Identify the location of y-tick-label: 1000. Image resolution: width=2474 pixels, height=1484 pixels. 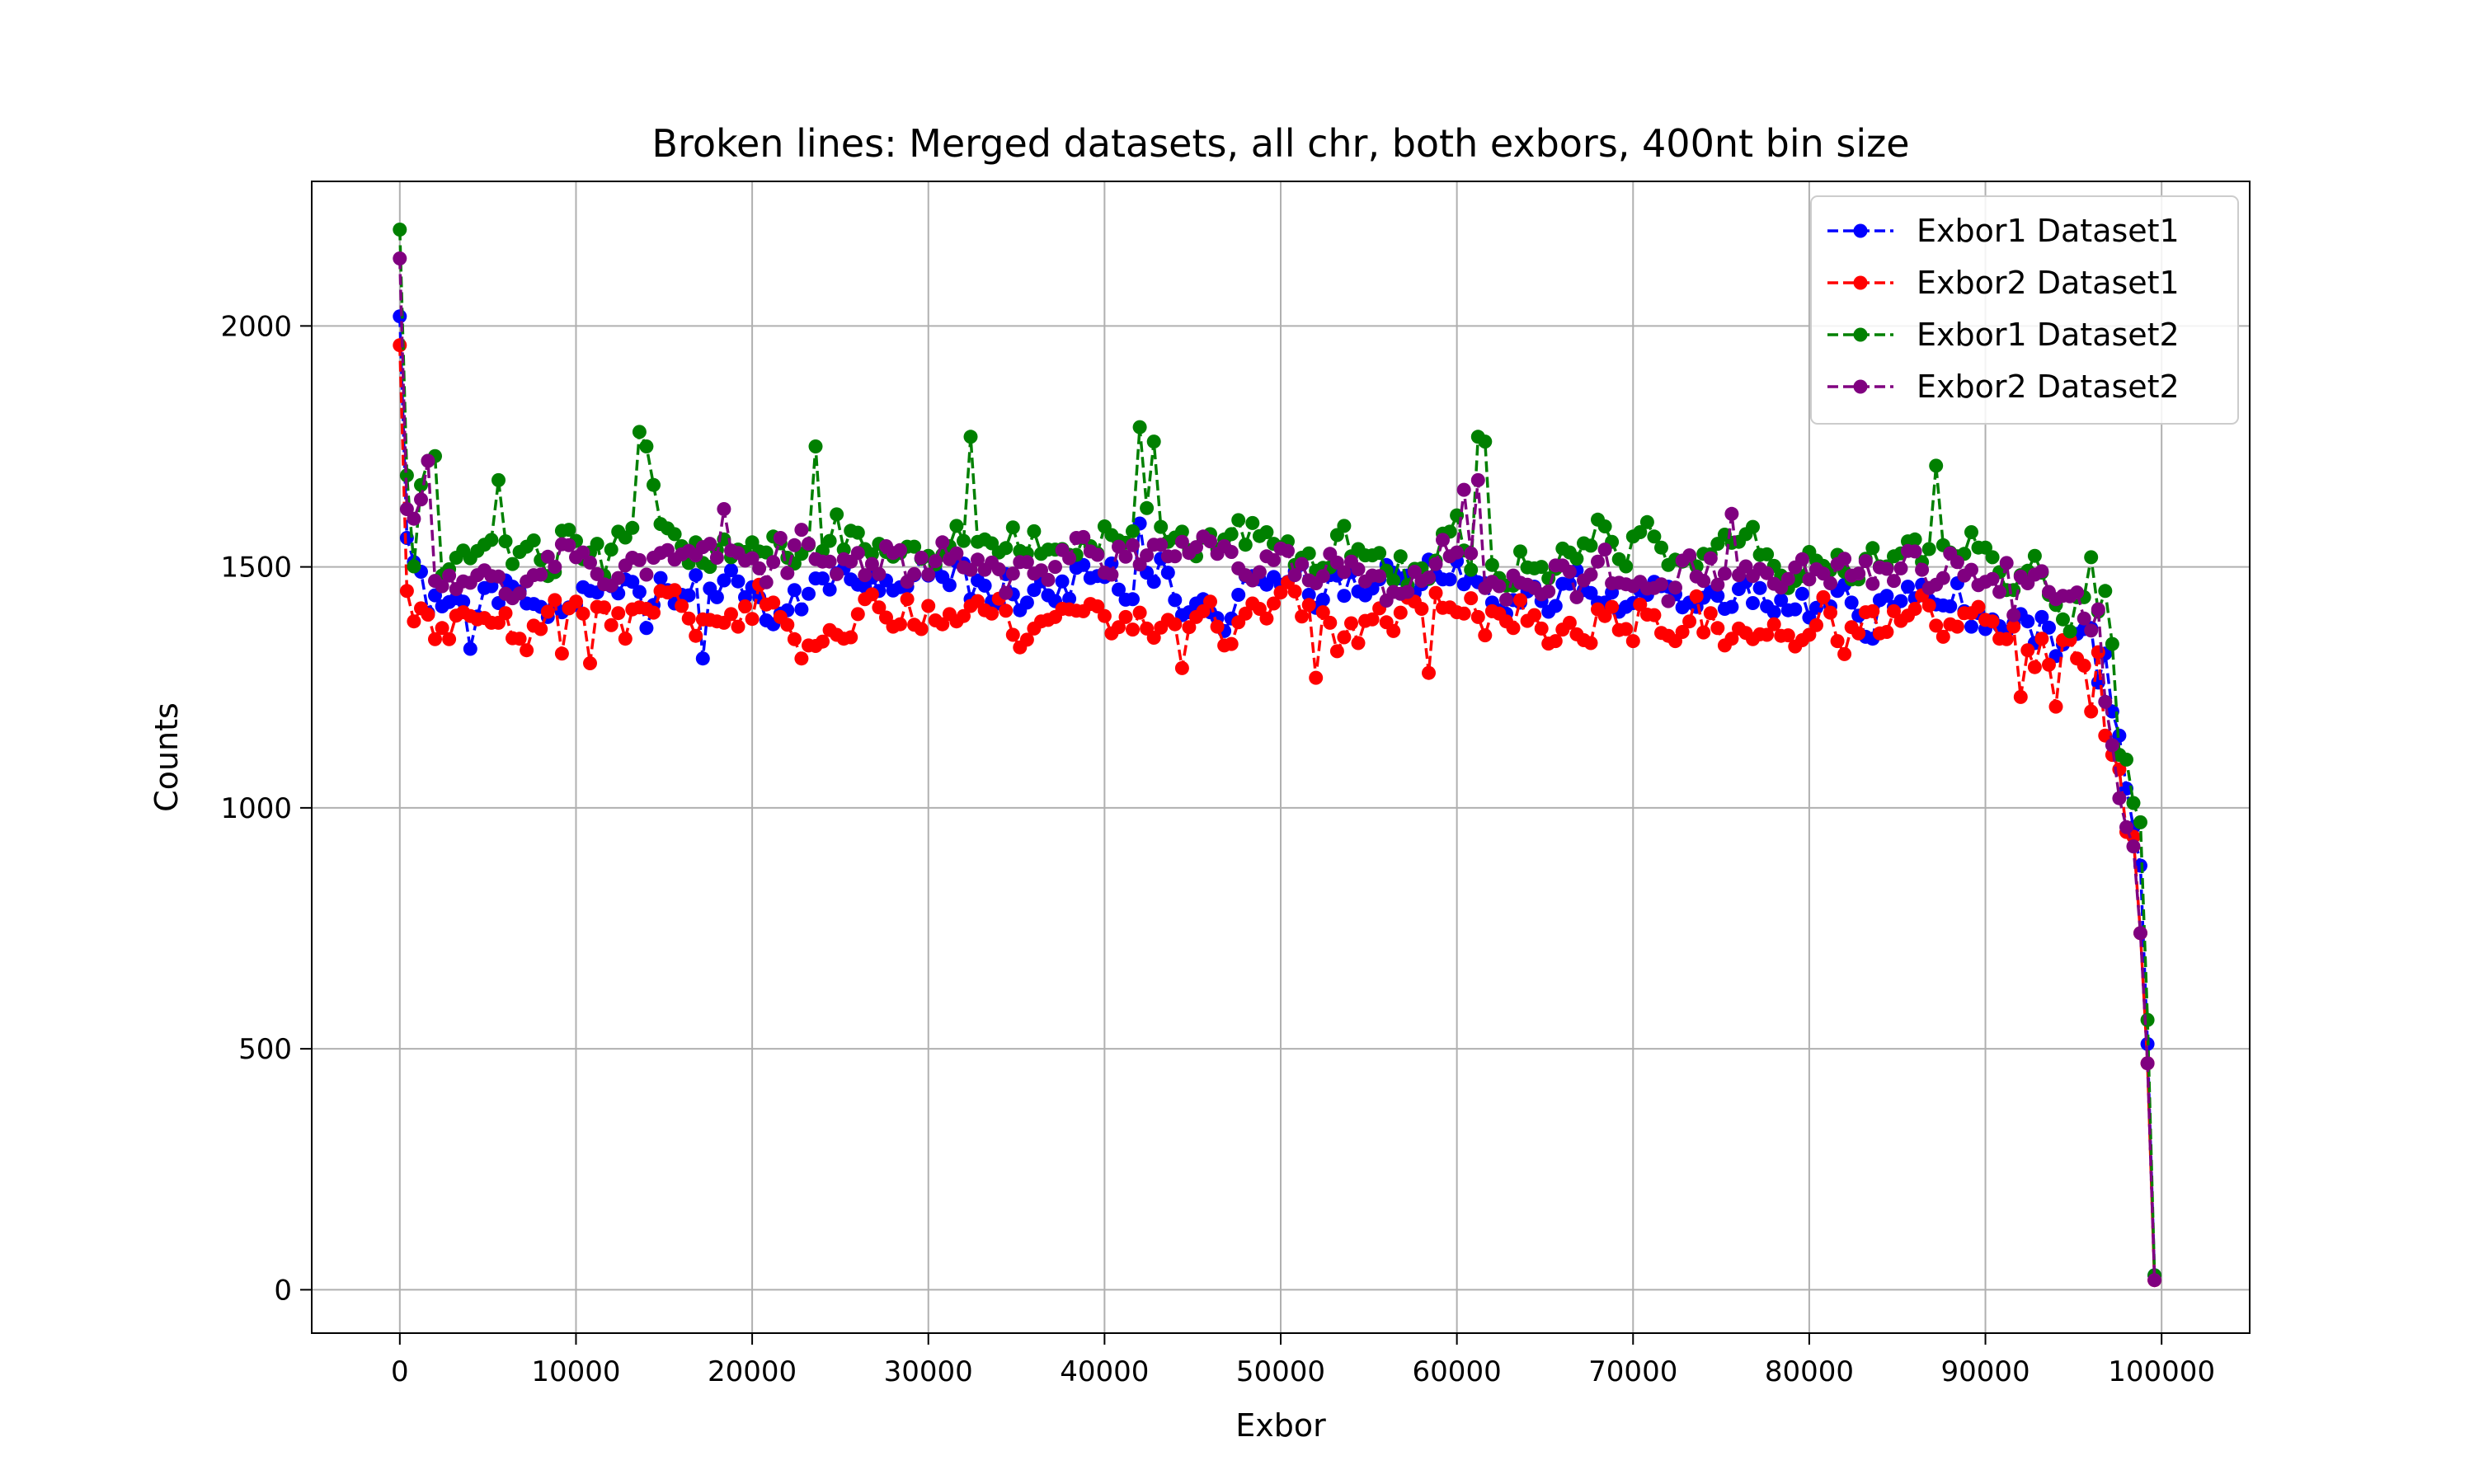
(256, 808).